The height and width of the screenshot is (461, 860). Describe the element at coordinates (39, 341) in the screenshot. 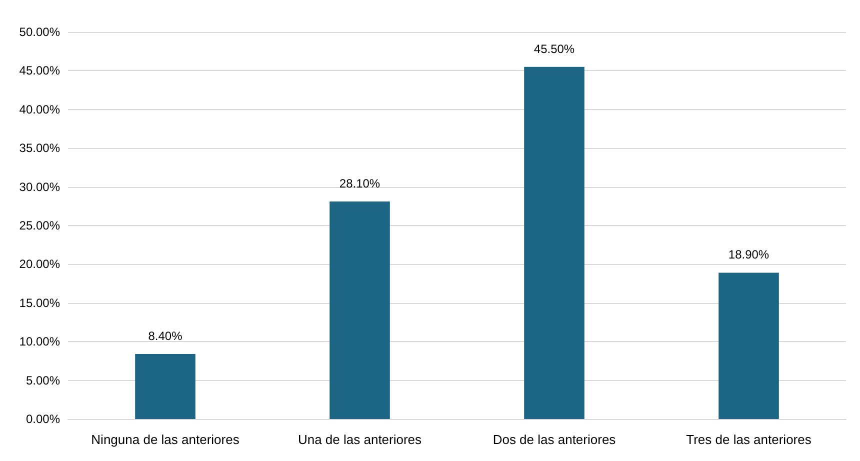

I see `y-tick-label: 10.00%` at that location.